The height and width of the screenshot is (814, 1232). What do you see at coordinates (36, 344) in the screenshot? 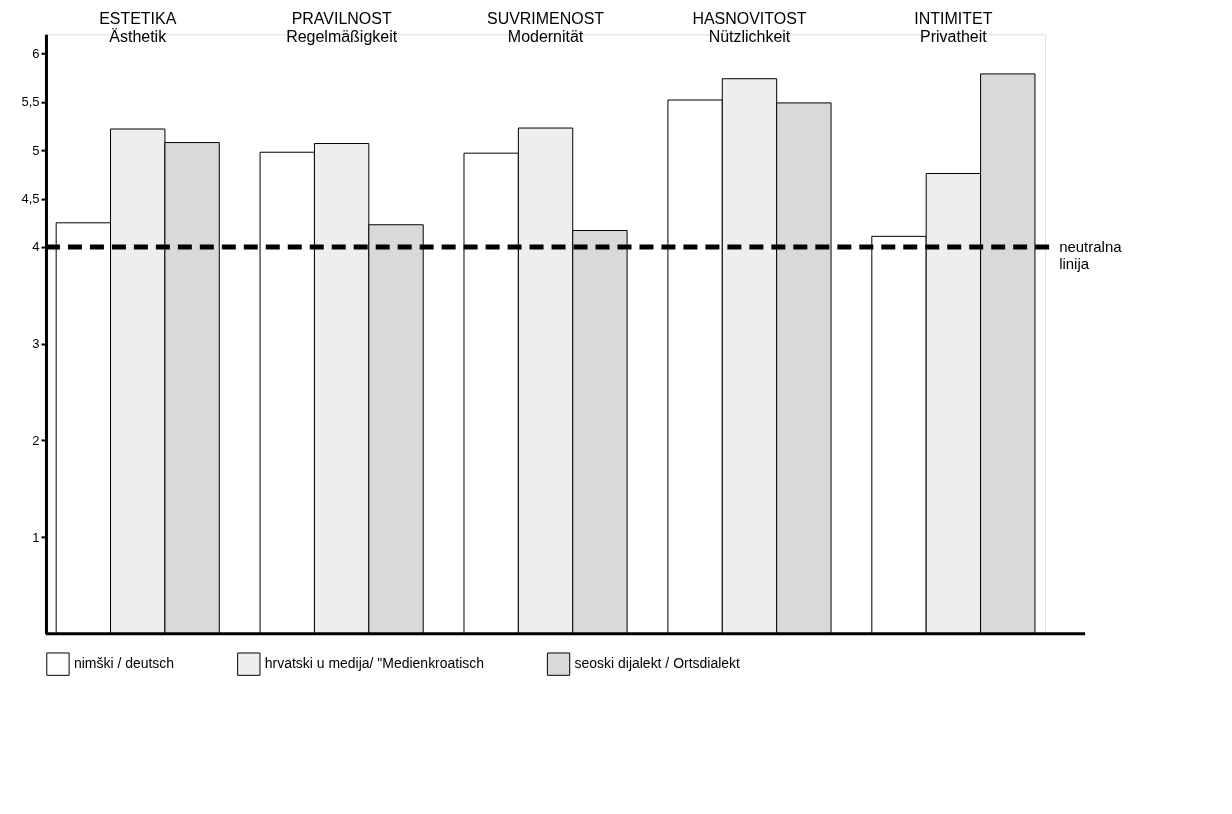
I see `y-tick-label: 3` at bounding box center [36, 344].